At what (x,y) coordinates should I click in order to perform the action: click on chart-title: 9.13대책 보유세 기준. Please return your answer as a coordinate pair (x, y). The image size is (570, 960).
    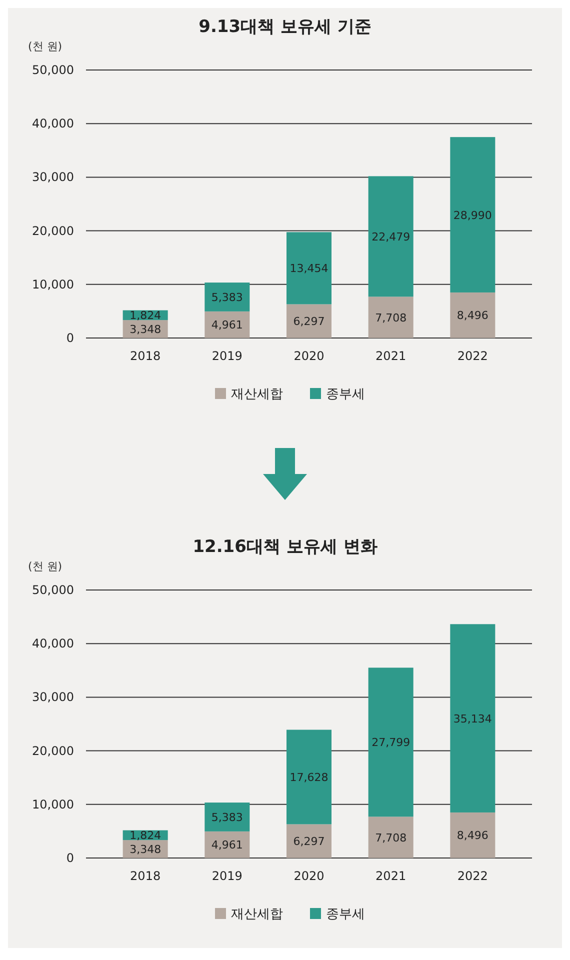
    Looking at the image, I should click on (285, 27).